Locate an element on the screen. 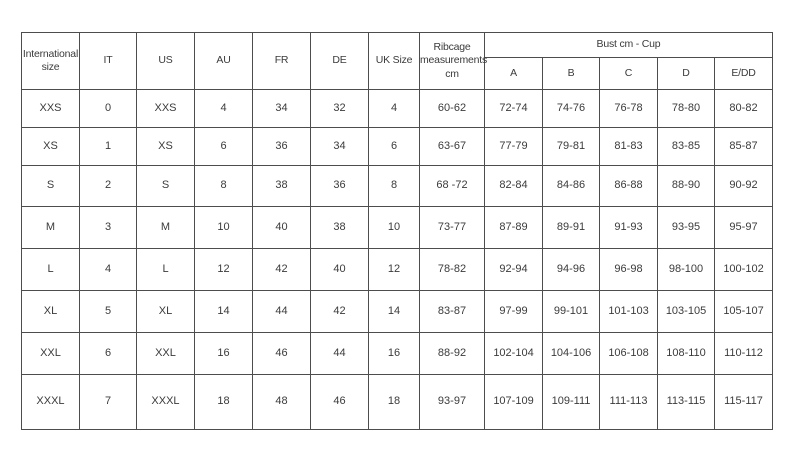 Image resolution: width=792 pixels, height=468 pixels. table-cell: 63-67 is located at coordinates (452, 146).